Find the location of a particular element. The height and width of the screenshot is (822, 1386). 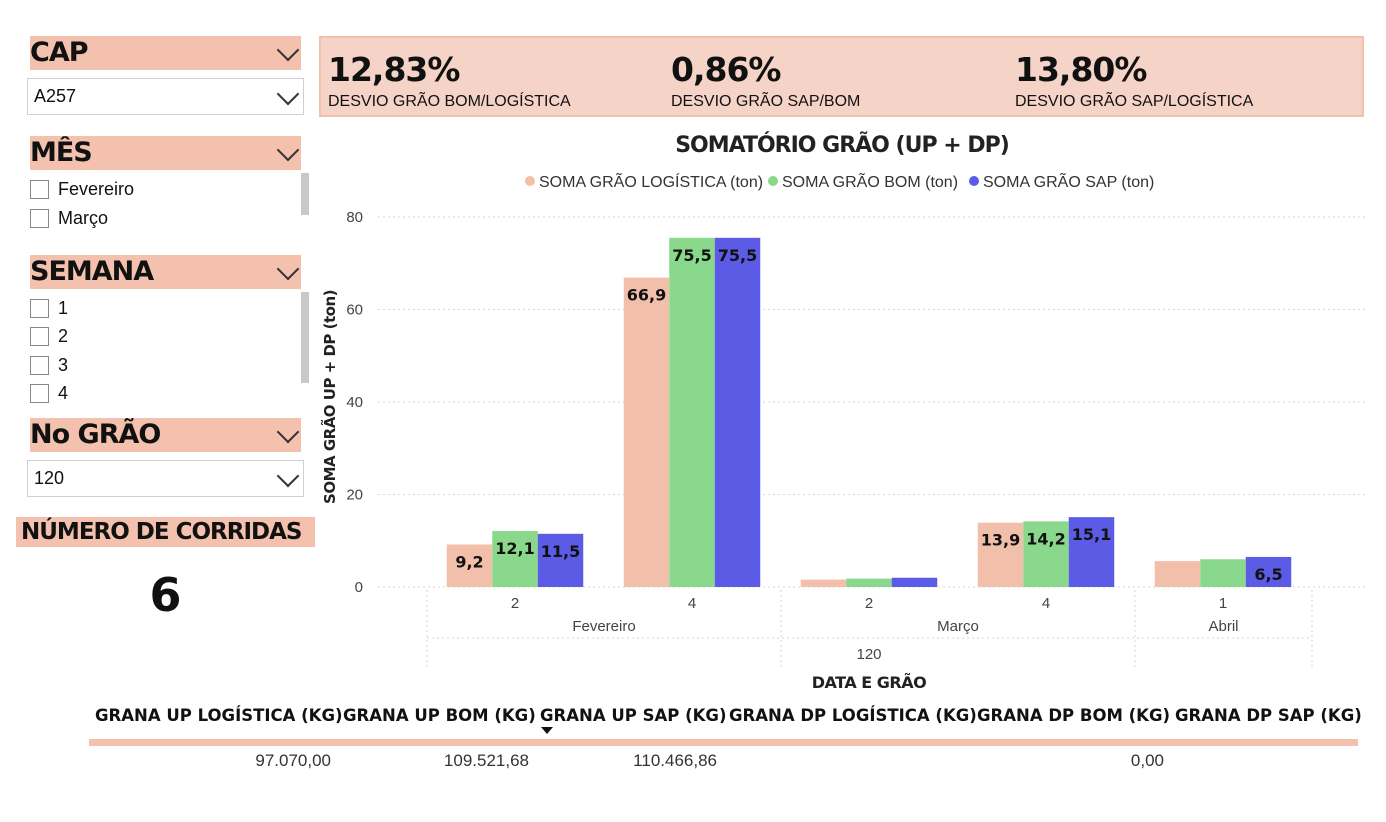

semana-scrollbar is located at coordinates (305, 337).